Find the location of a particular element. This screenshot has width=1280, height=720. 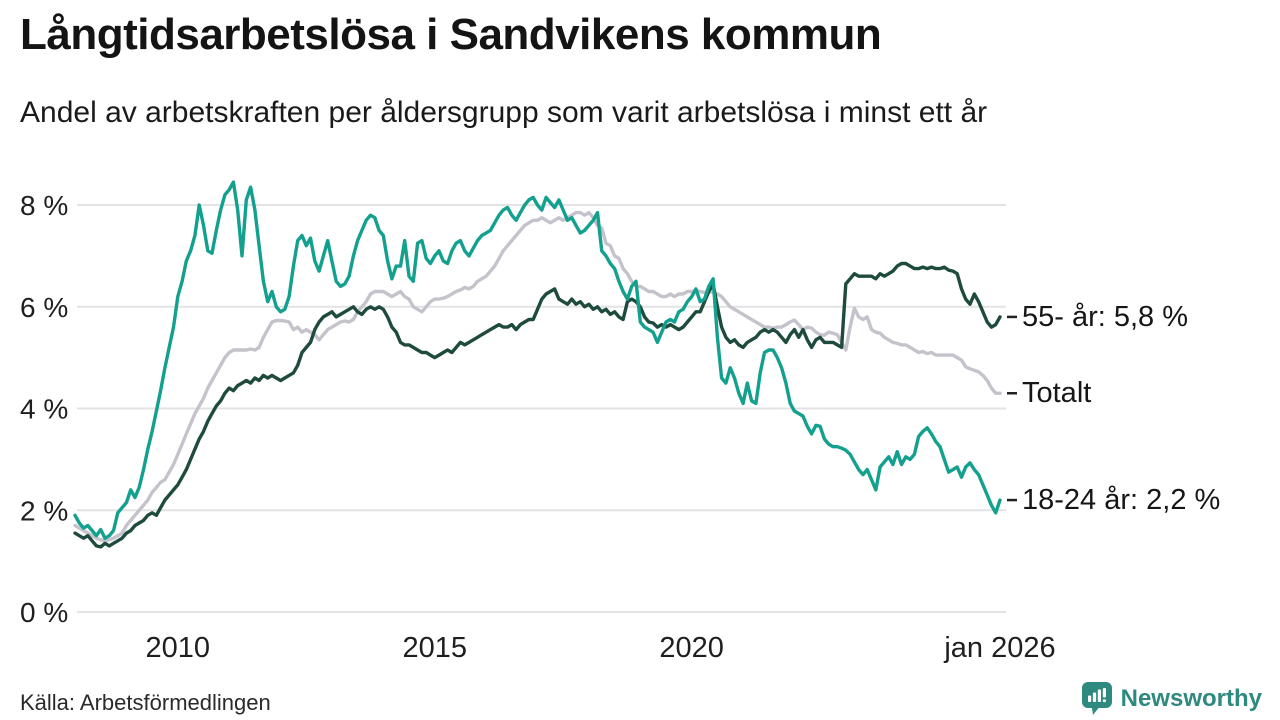

y-axis-label: 6 % is located at coordinates (44, 307).